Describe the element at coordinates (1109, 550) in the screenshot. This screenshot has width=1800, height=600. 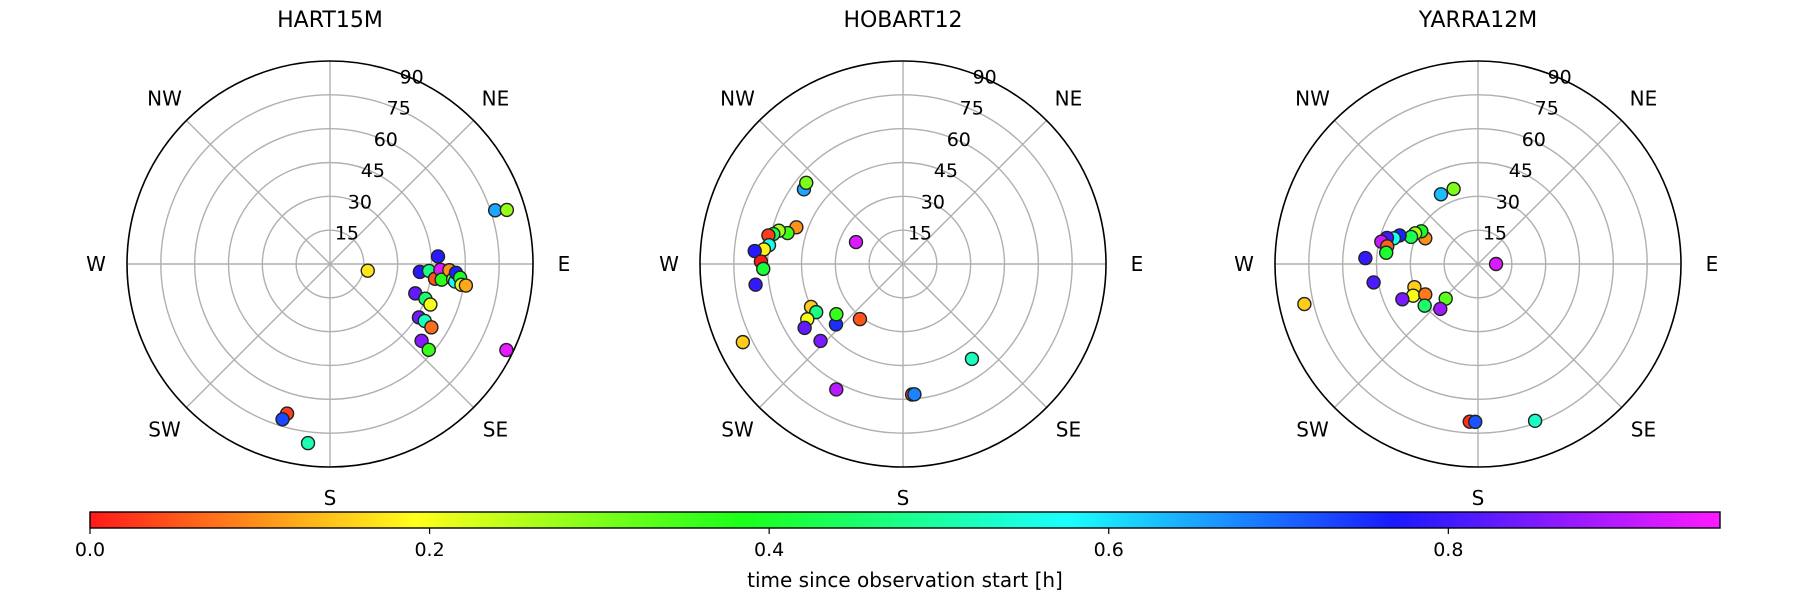
I see `colorbar-tick-label: 0.6` at that location.